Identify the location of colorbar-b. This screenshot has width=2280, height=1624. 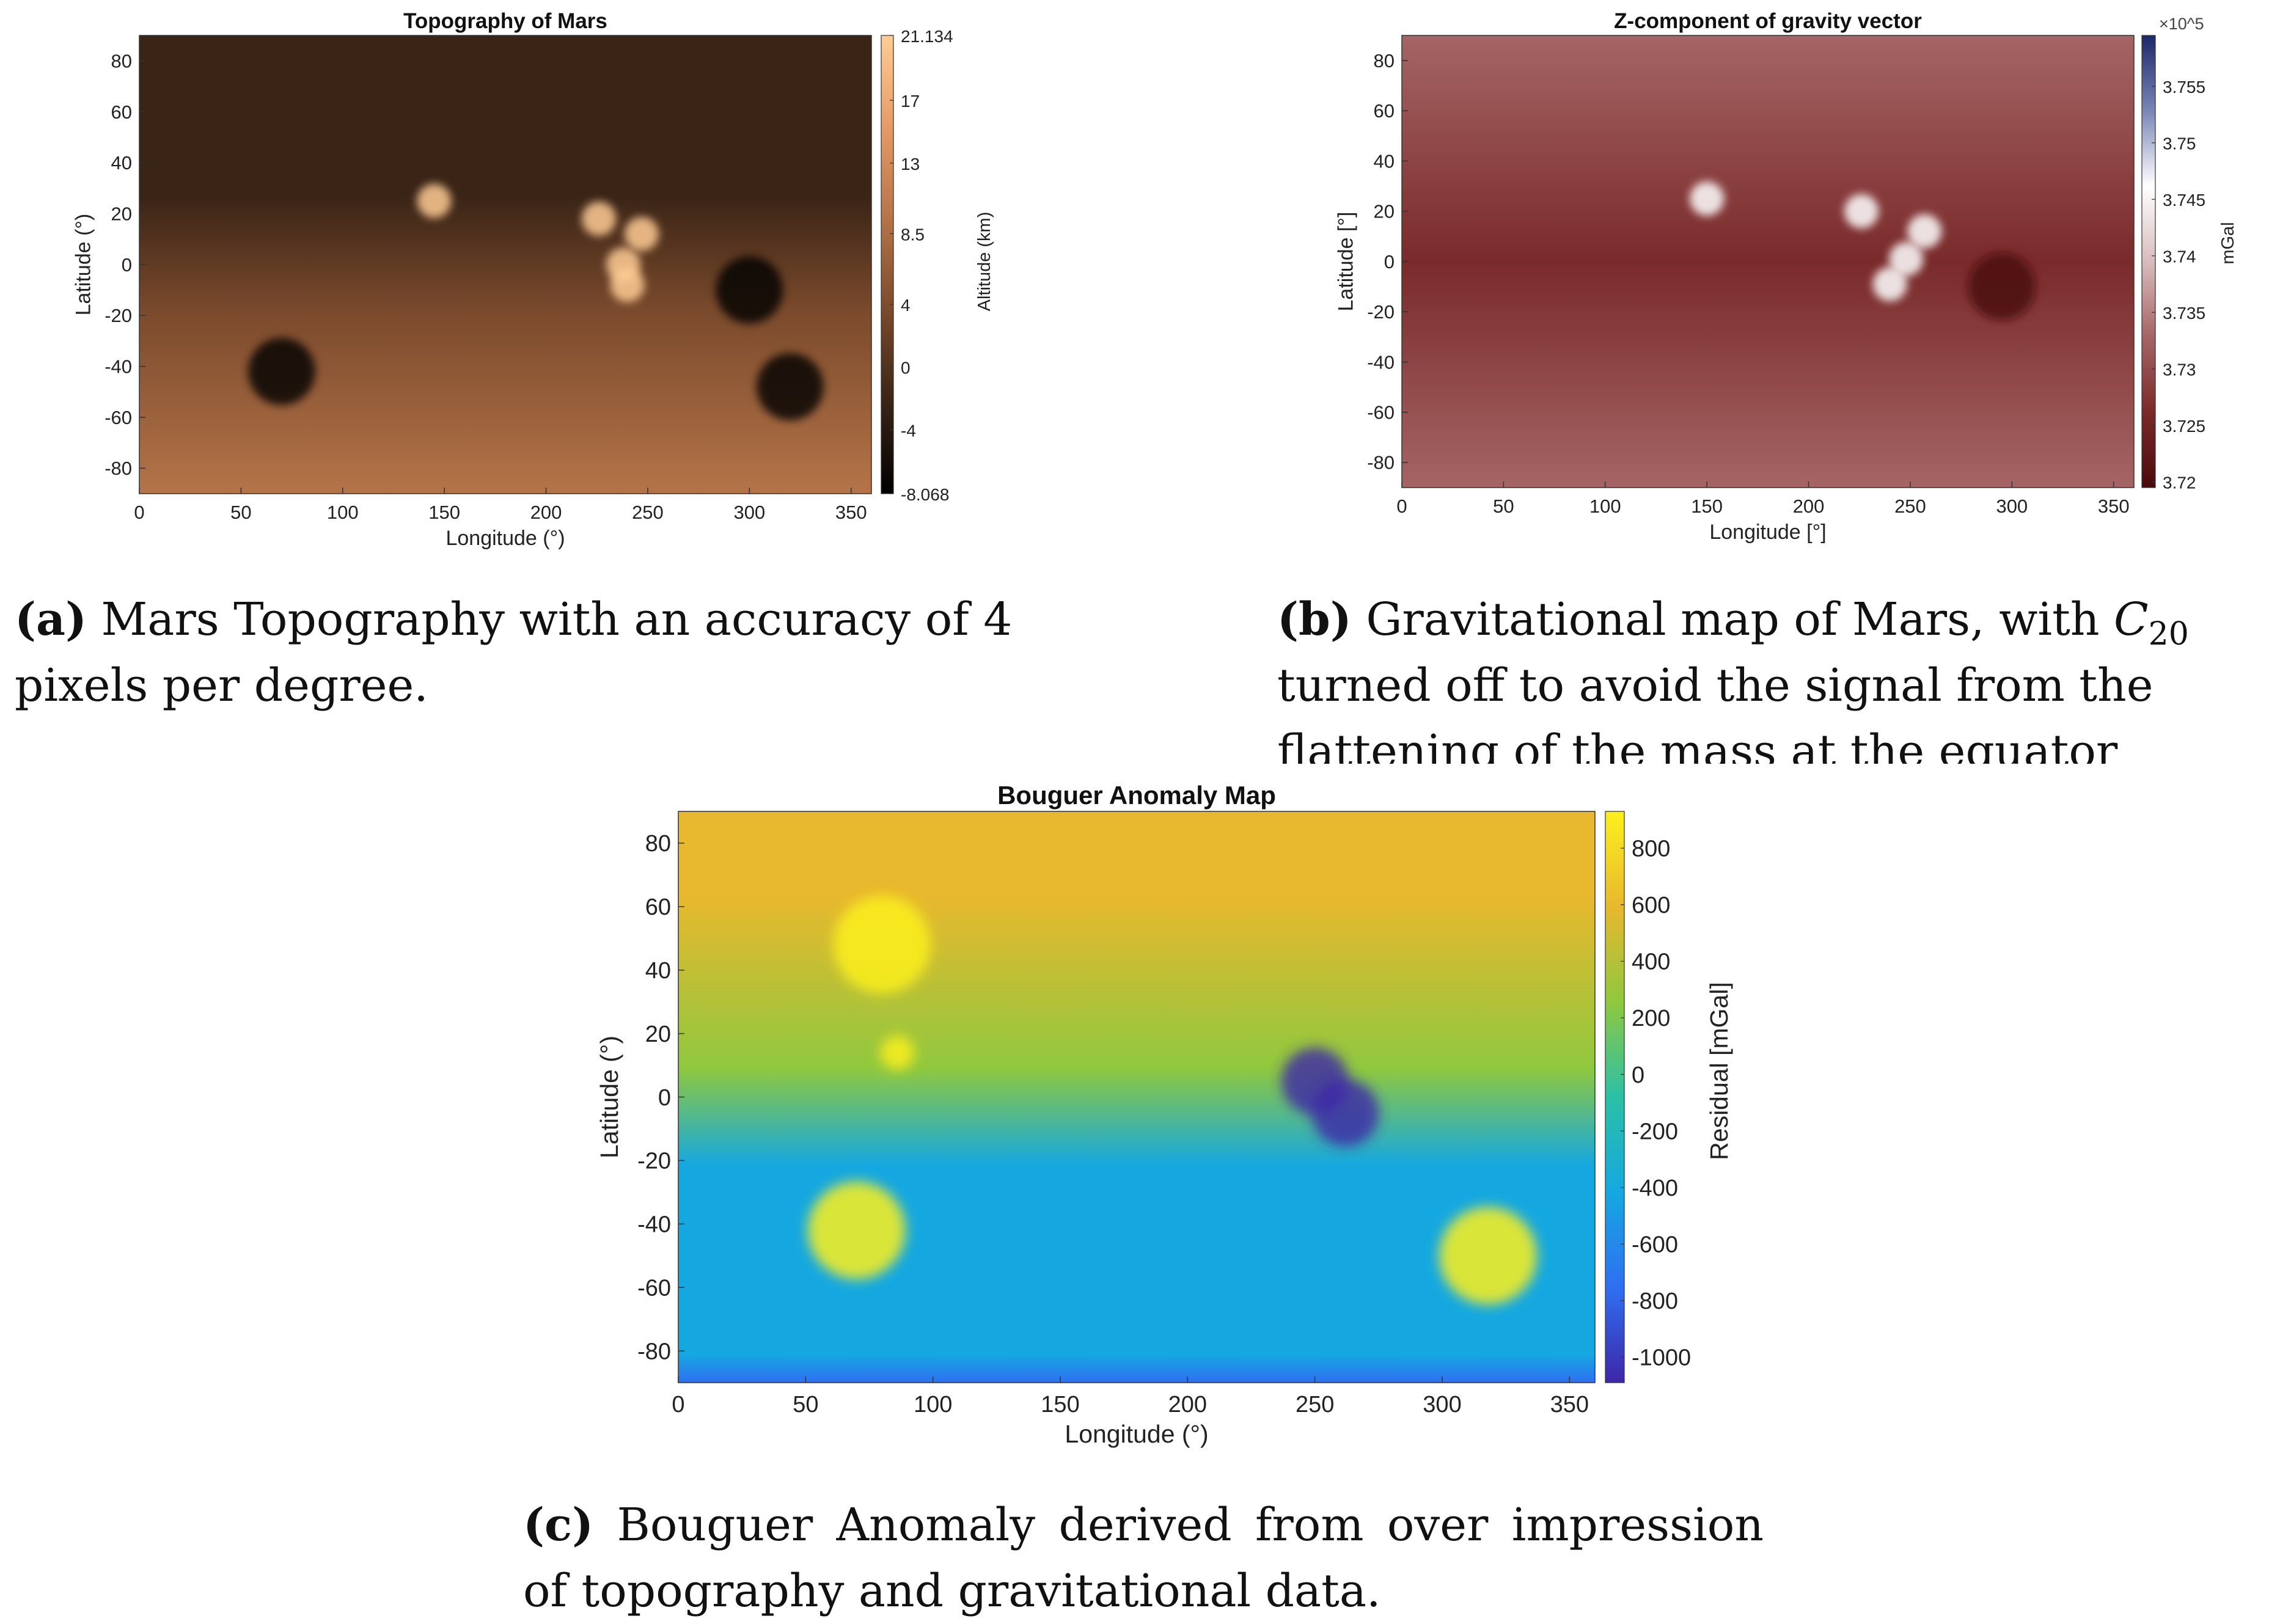
(2148, 261).